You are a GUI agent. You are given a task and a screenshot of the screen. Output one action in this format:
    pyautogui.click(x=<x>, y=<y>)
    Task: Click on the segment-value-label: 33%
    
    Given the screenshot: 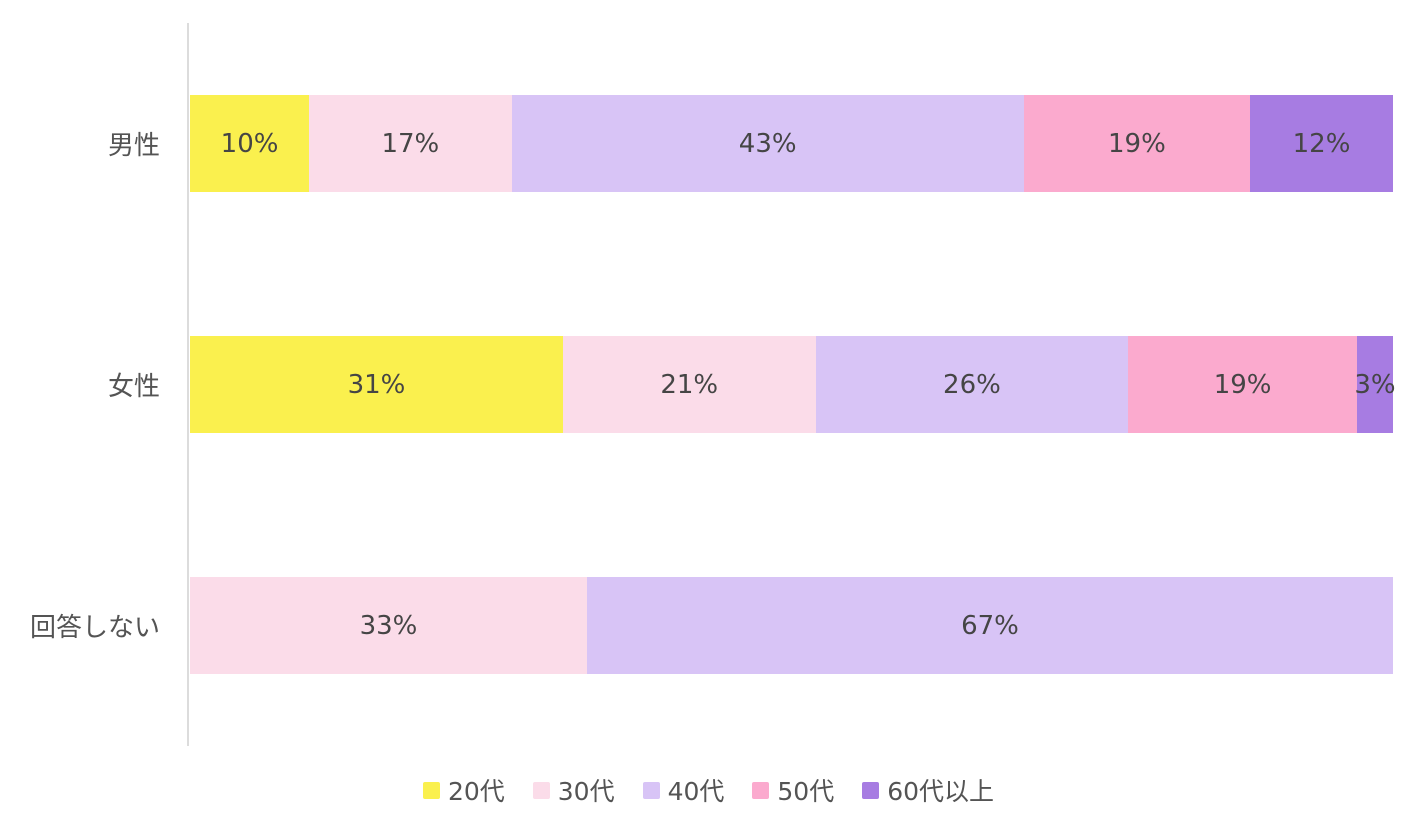 What is the action you would take?
    pyautogui.click(x=388, y=625)
    